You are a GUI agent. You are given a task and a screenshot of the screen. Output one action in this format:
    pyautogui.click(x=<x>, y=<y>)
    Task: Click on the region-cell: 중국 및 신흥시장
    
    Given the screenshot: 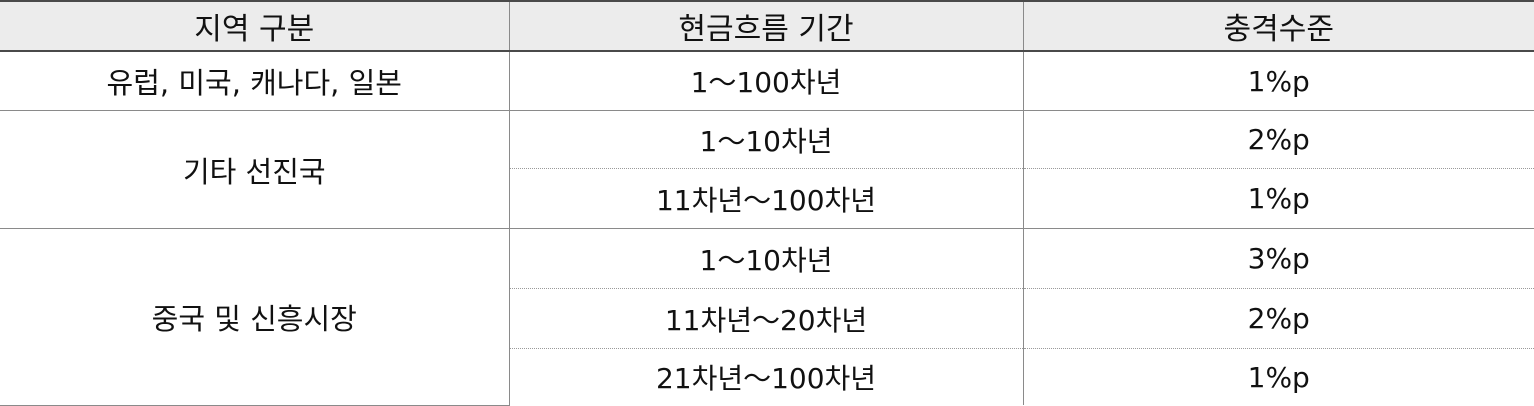 What is the action you would take?
    pyautogui.click(x=254, y=317)
    